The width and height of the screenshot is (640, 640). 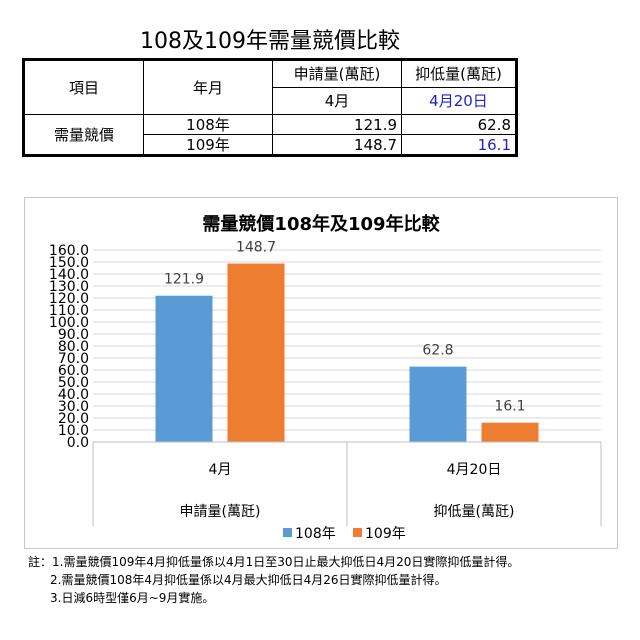 What do you see at coordinates (248, 580) in the screenshot?
I see `footnote-2: 2.需量競價108年4月抑低量係以4月最大抑低日4月26日實際抑低量計得。` at bounding box center [248, 580].